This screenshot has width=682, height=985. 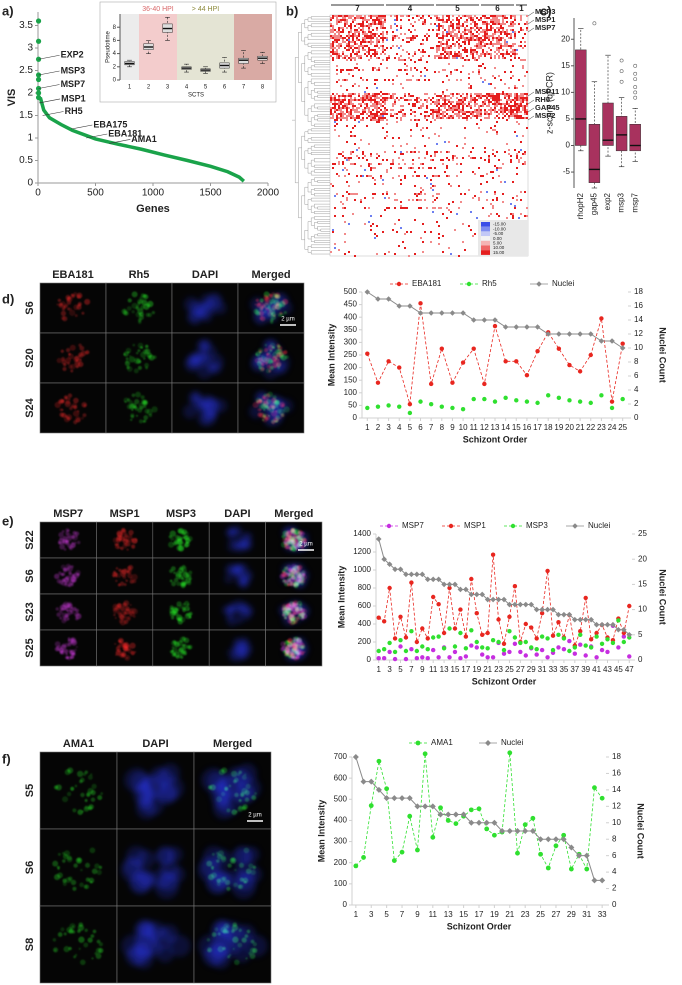 What do you see at coordinates (569, 427) in the screenshot?
I see `x-tick-label: 20` at bounding box center [569, 427].